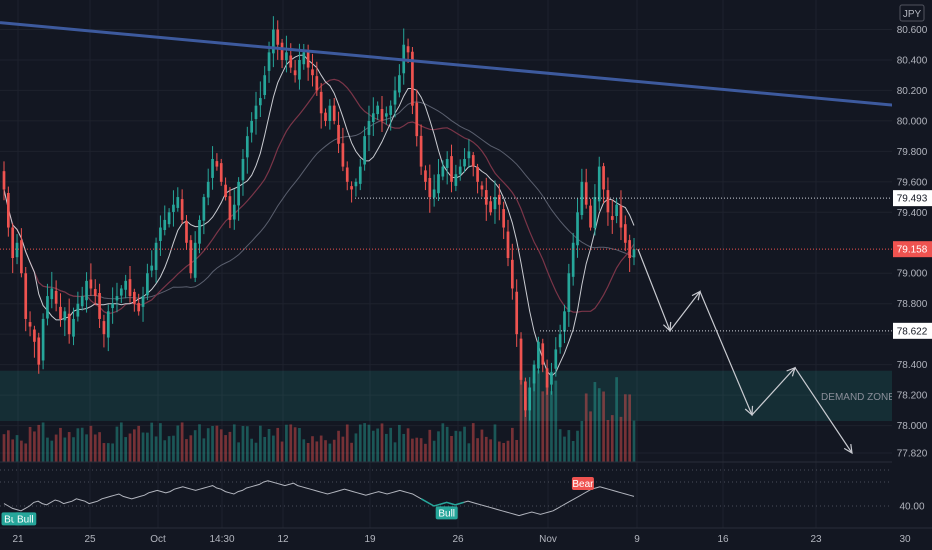 This screenshot has width=932, height=550. I want to click on time-axis: 21 25 Oct 14:30 12 19 26 Nov 9 16 23 30, so click(466, 538).